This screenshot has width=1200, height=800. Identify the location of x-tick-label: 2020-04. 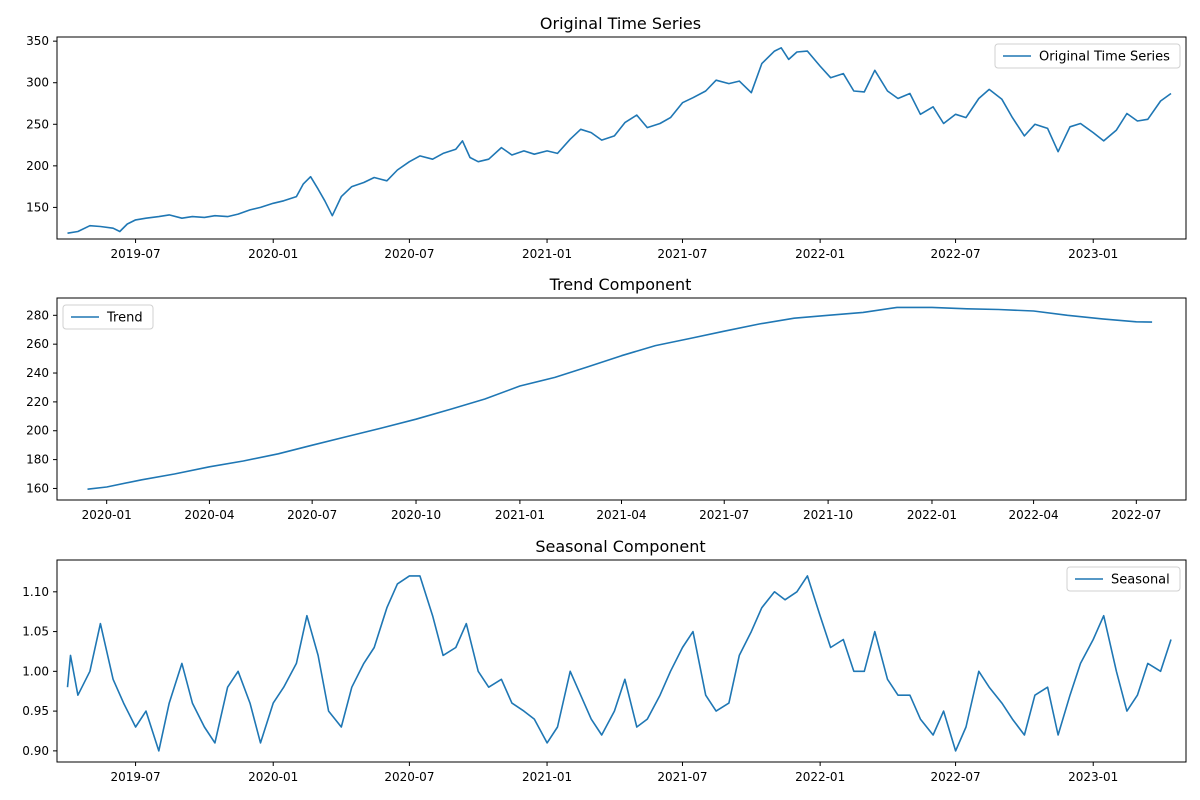
(209, 515).